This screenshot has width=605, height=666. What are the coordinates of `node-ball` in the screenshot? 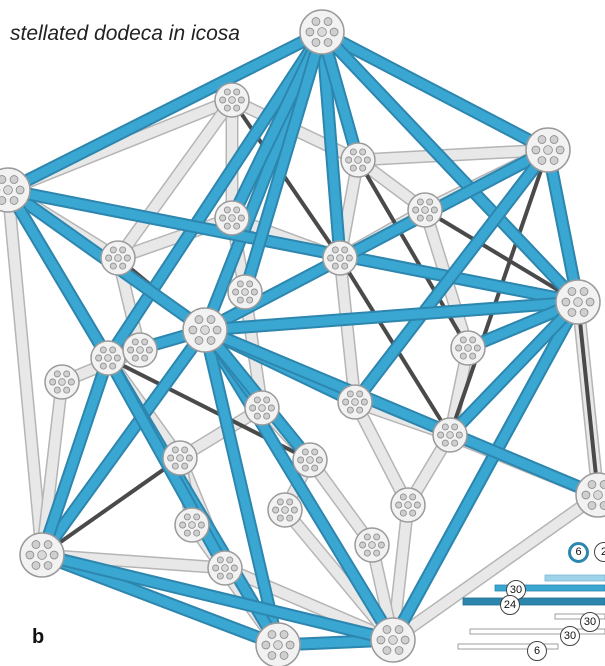 It's located at (15, 190).